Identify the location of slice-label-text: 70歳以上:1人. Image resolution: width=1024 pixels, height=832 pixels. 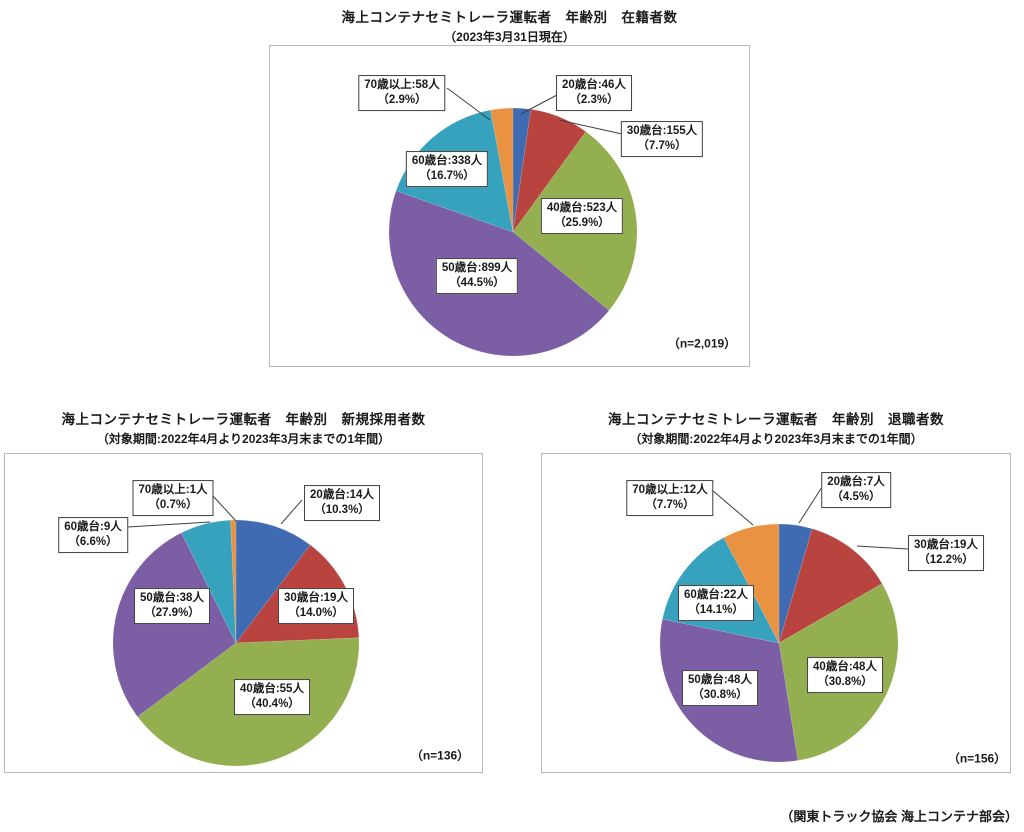
(173, 490).